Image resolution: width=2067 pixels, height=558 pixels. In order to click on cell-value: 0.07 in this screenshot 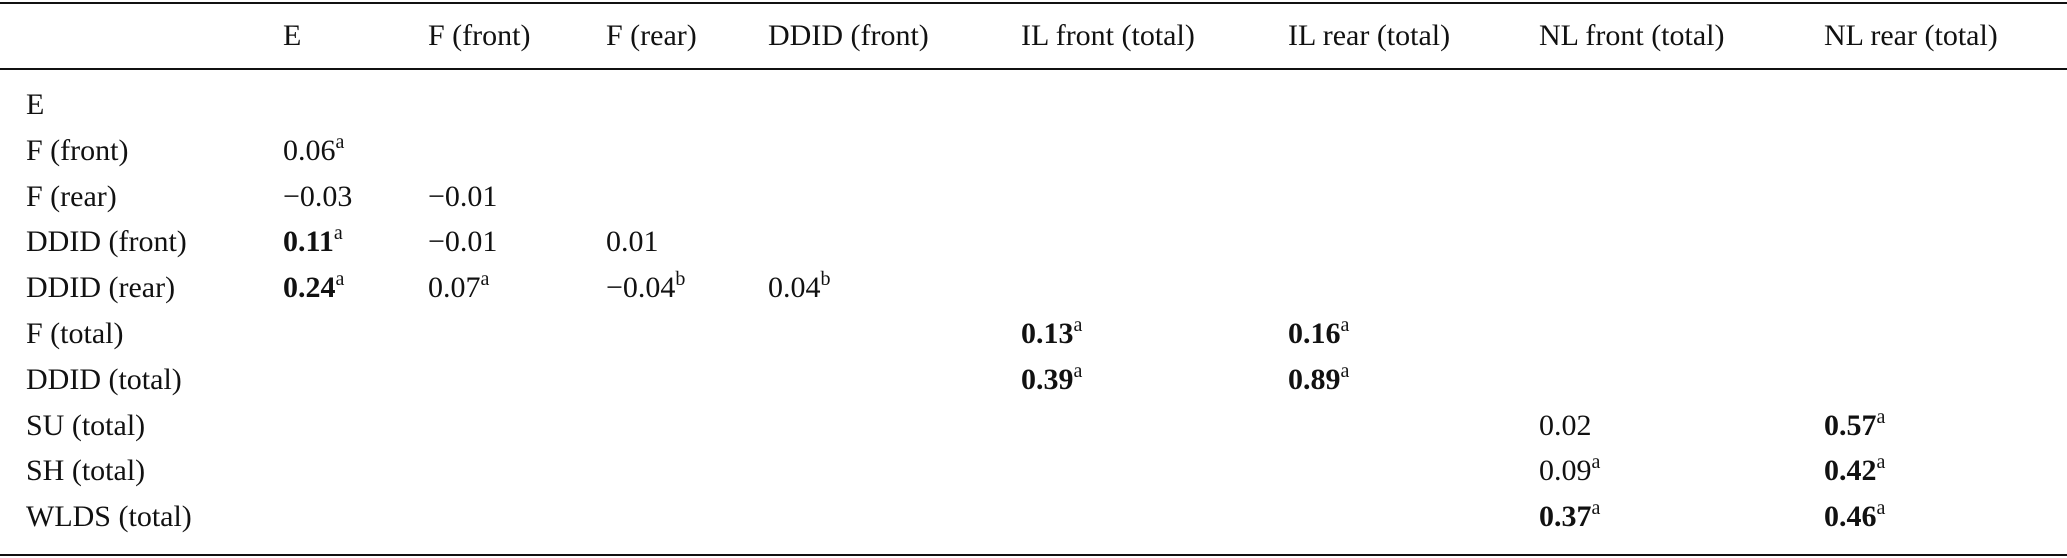, I will do `click(454, 288)`.